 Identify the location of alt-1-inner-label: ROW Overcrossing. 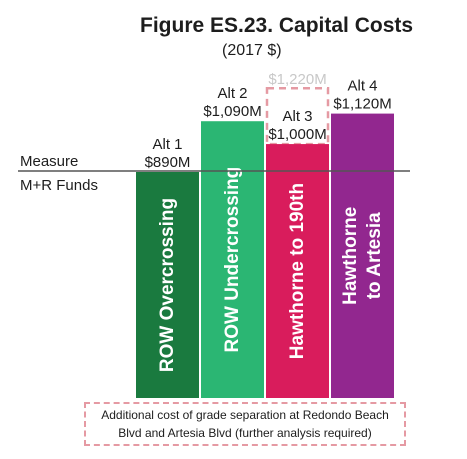
(167, 285).